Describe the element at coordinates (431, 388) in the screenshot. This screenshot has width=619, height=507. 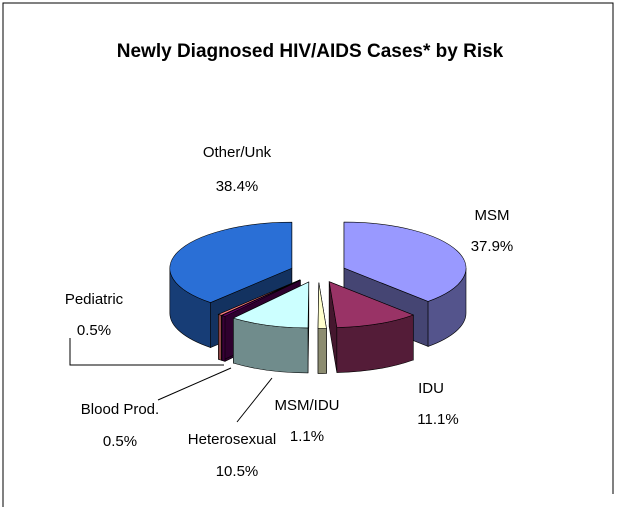
I see `slice-label: IDU` at that location.